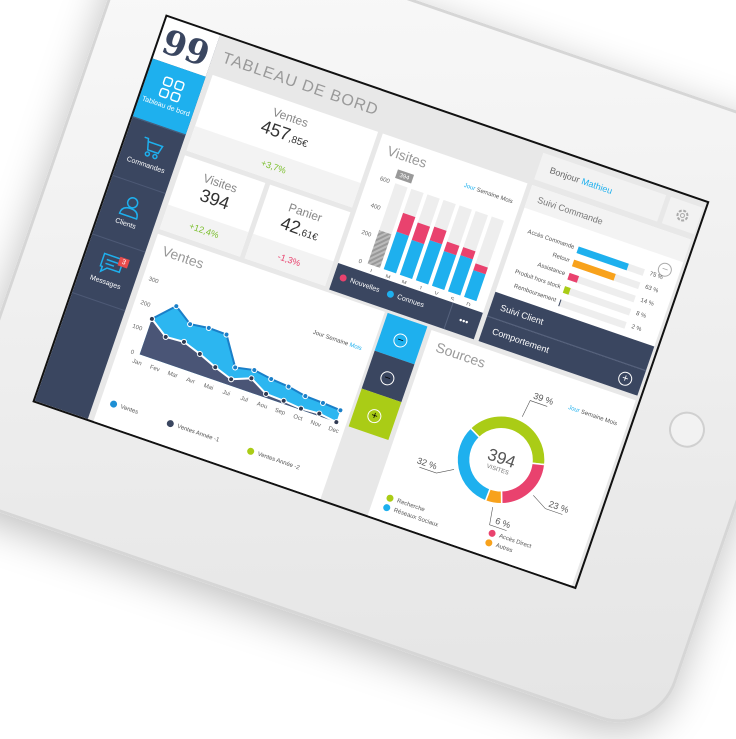  Describe the element at coordinates (190, 381) in the screenshot. I see `x-tick-label: Avr` at that location.